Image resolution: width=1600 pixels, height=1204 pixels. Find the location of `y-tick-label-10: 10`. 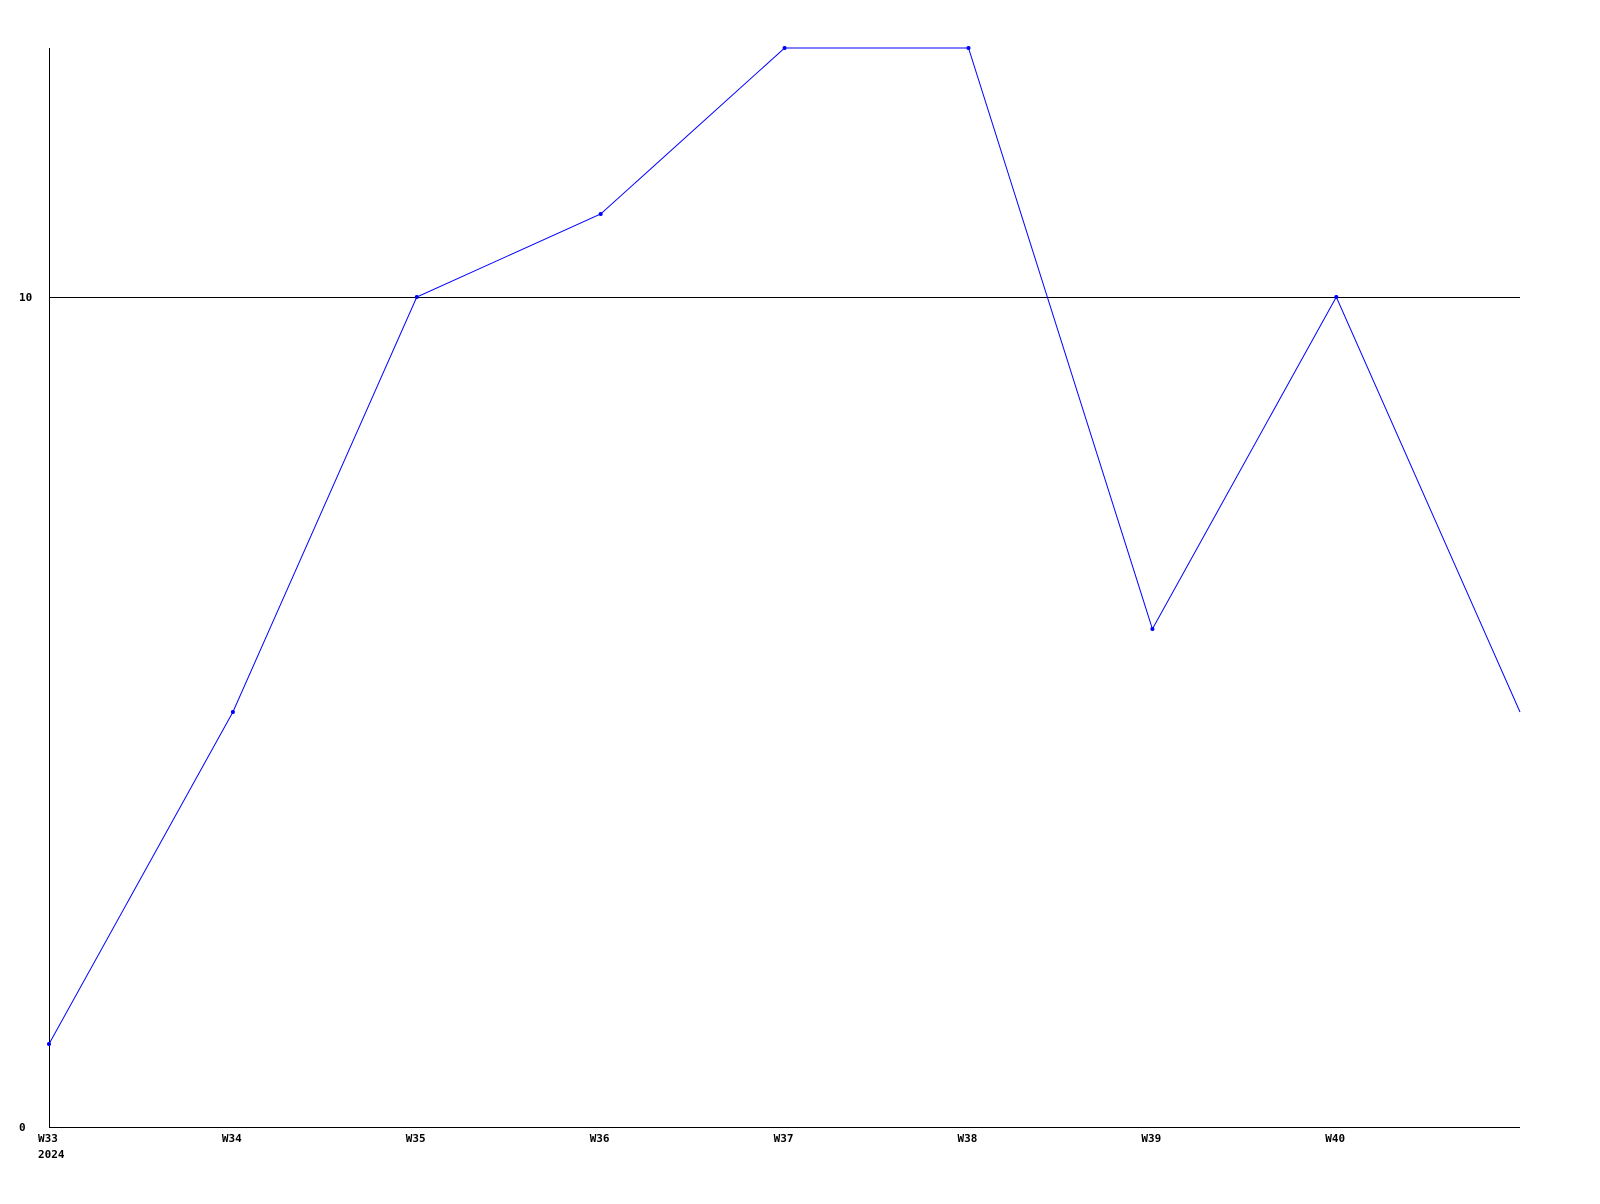

y-tick-label-10: 10 is located at coordinates (25, 297).